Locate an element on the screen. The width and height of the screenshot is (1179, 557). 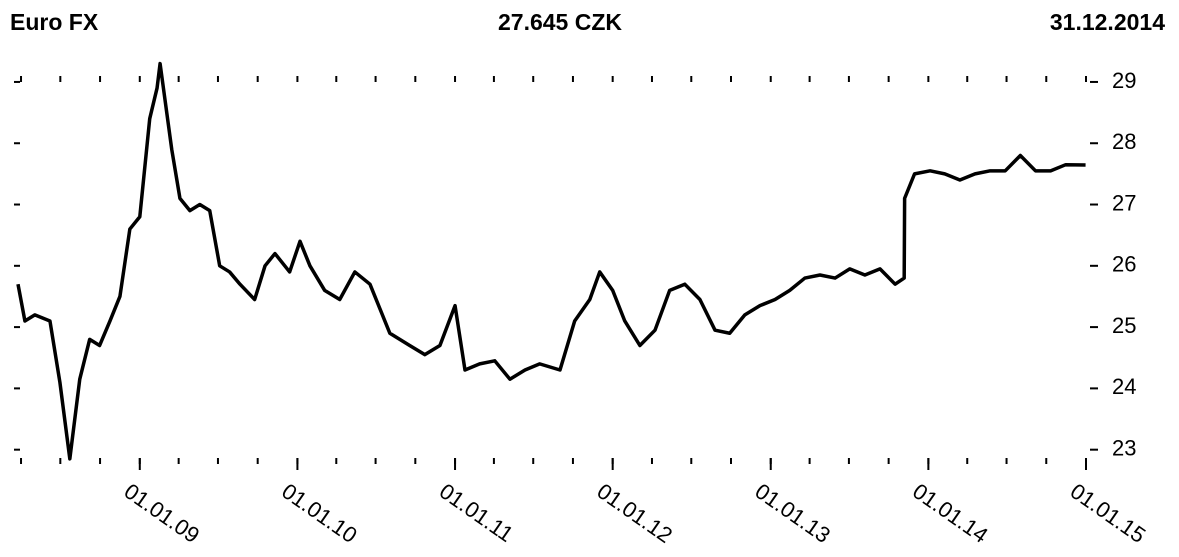
y-tick-label: 23 is located at coordinates (1124, 447).